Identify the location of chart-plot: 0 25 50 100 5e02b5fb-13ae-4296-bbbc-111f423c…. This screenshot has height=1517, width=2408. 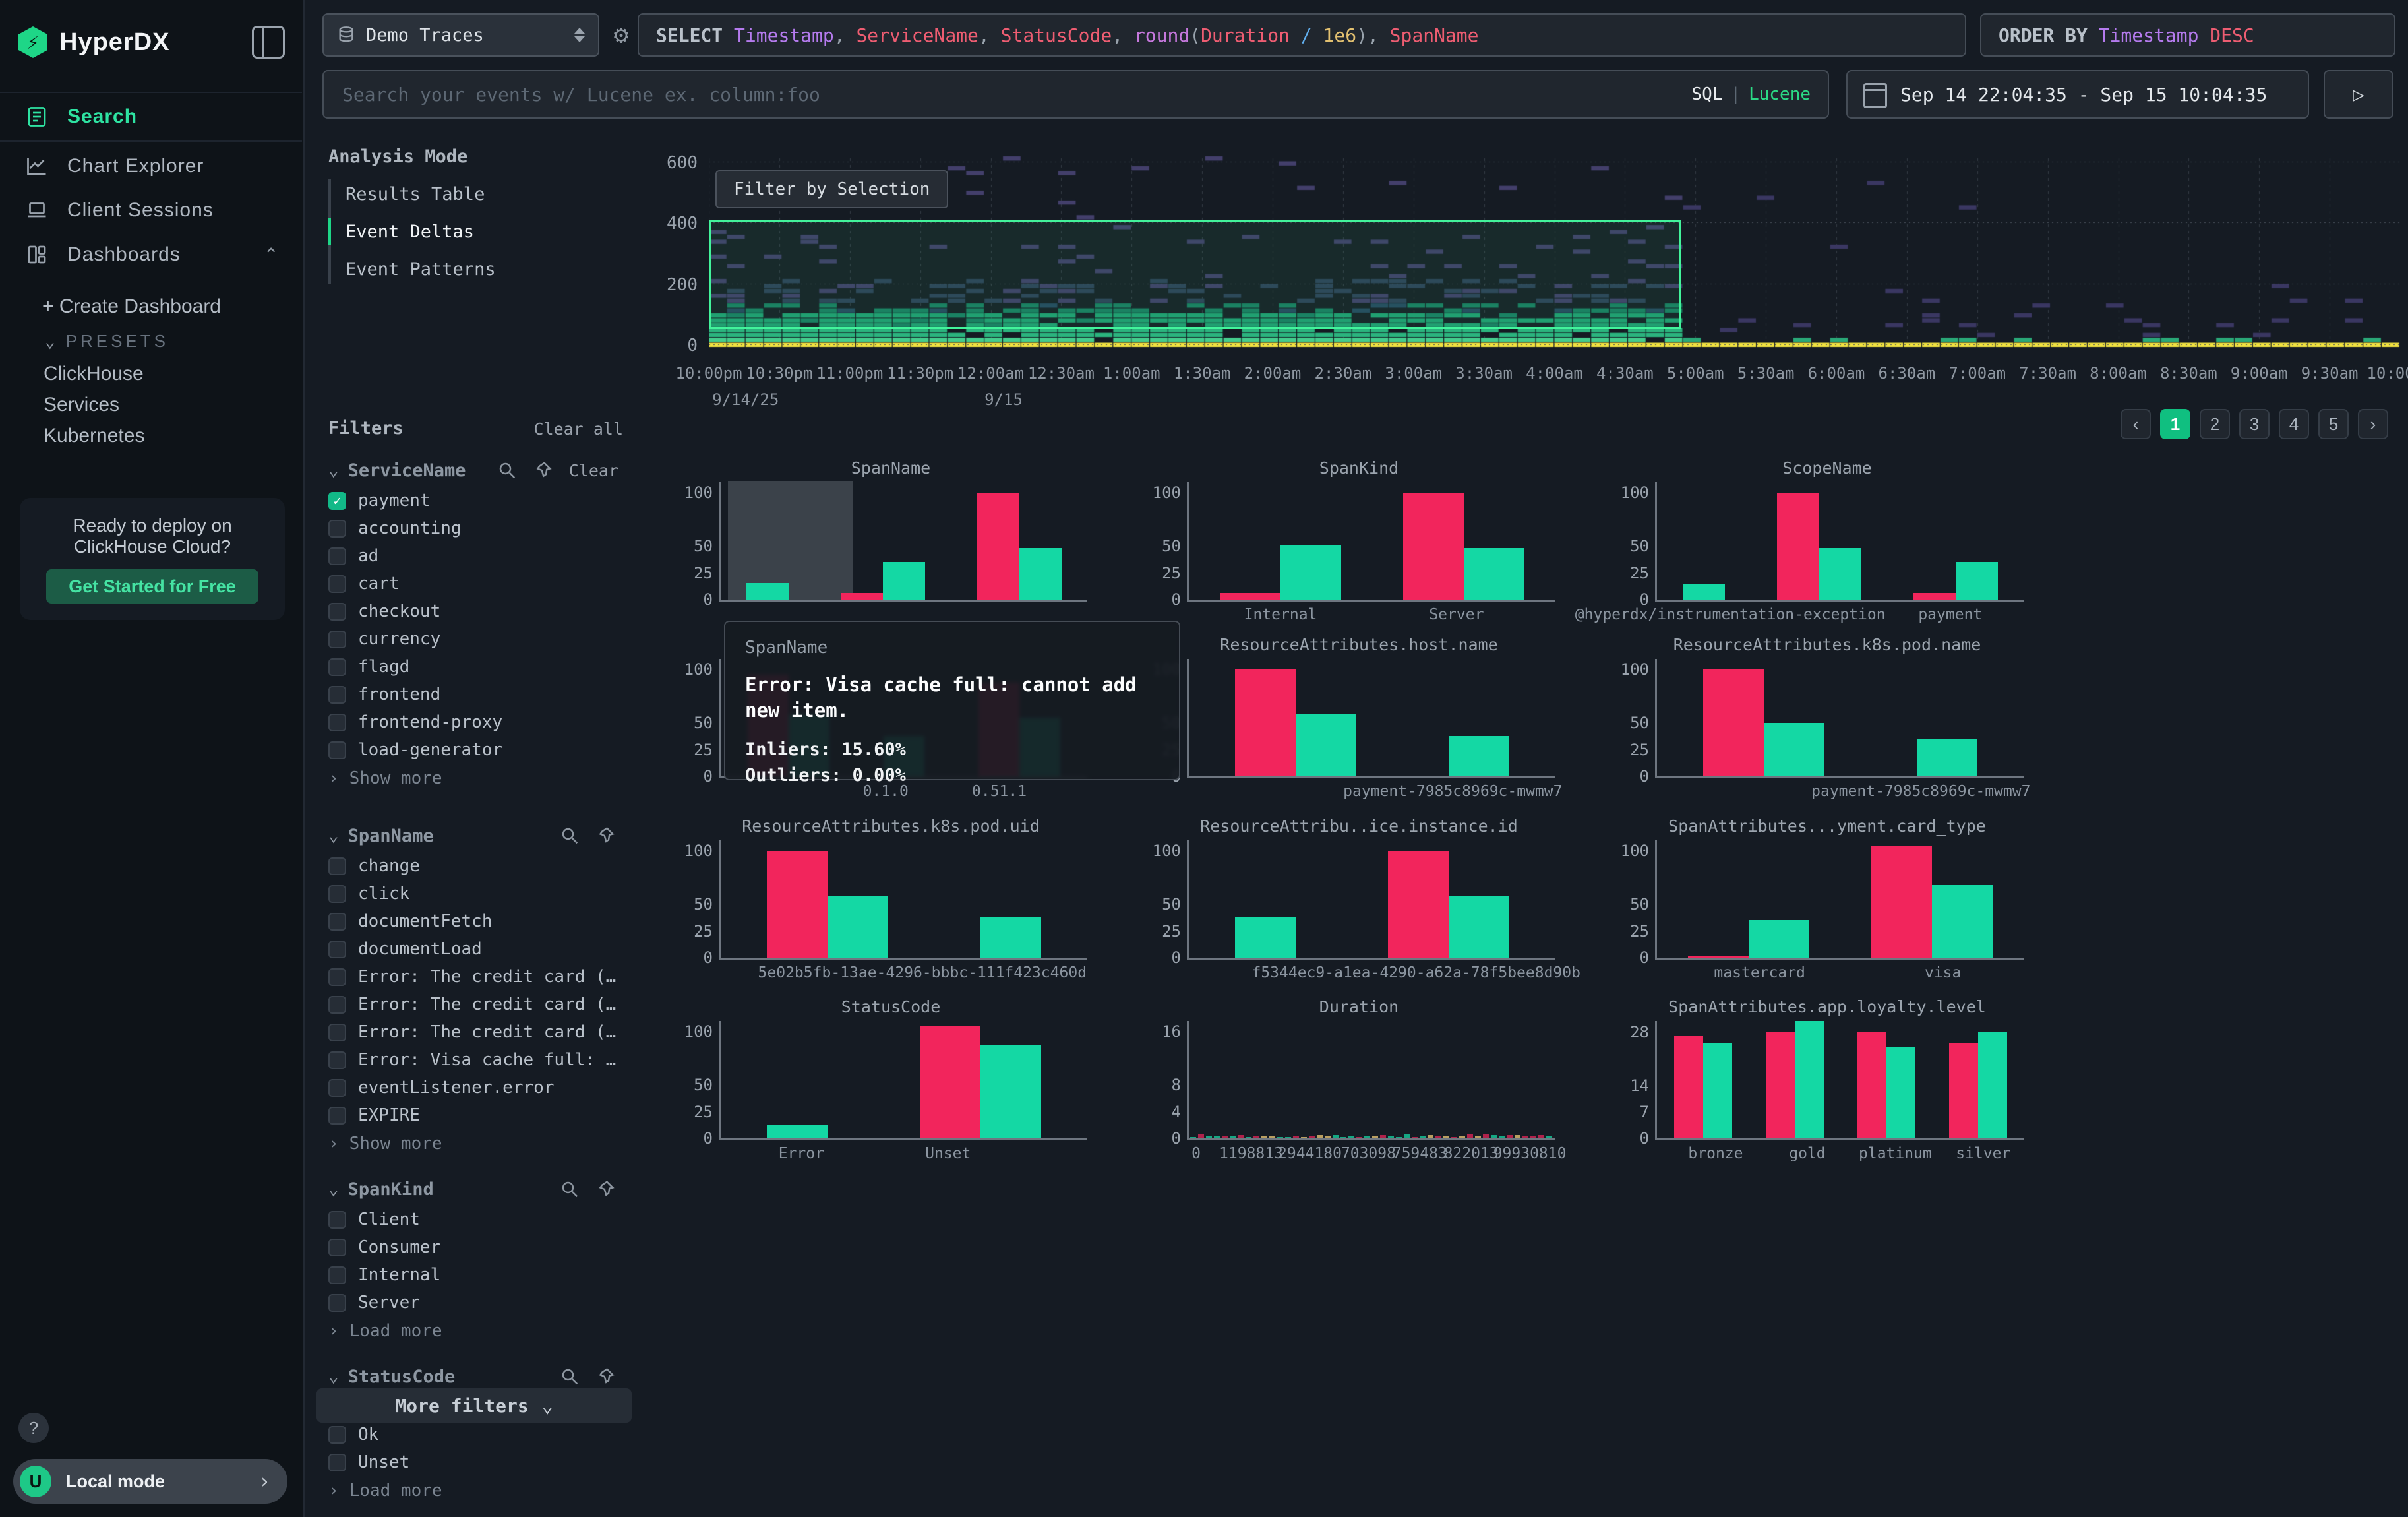
(885, 911).